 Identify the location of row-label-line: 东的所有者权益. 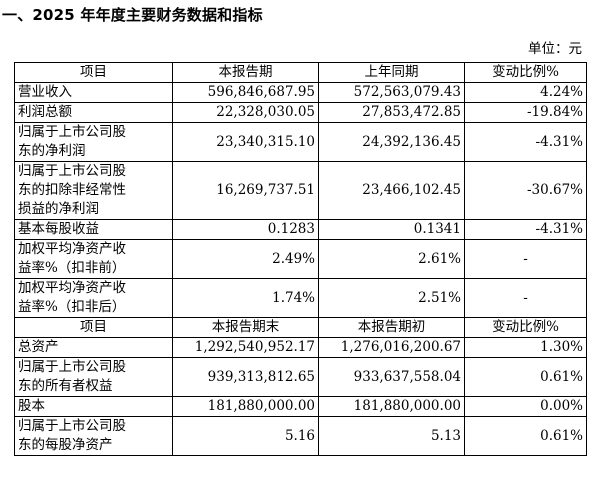
(65, 386).